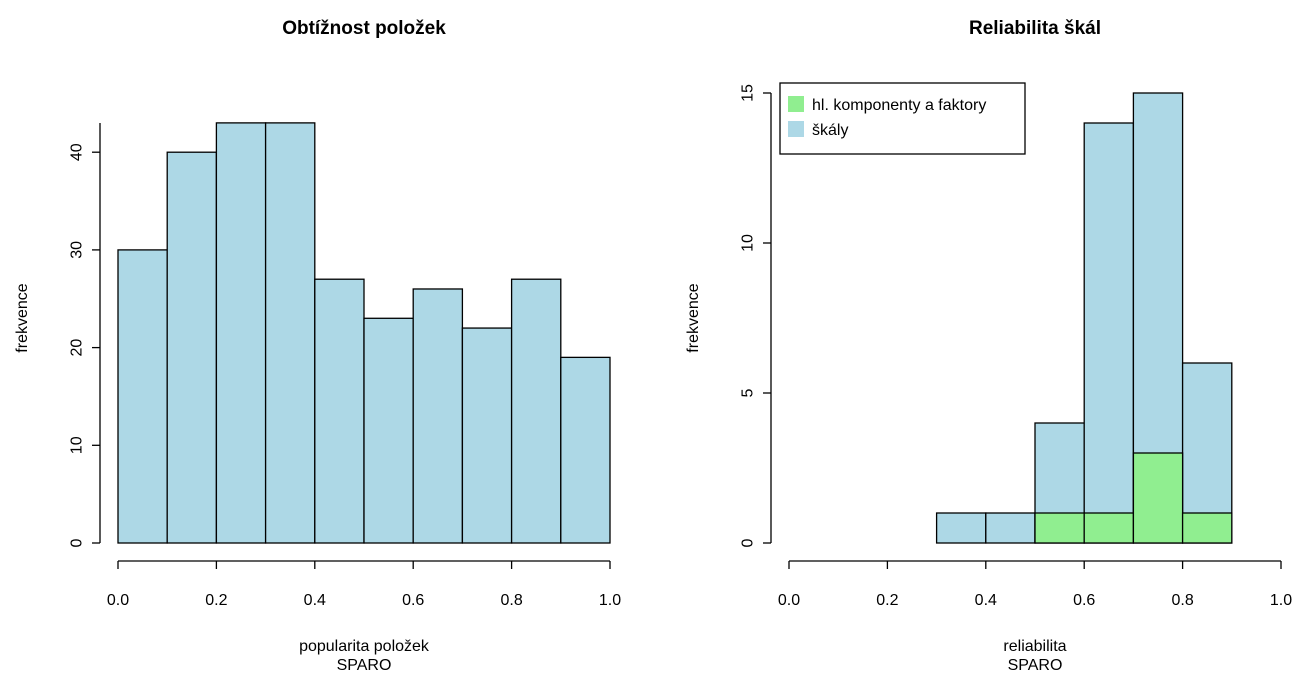  What do you see at coordinates (748, 392) in the screenshot?
I see `y-tick-label: 5` at bounding box center [748, 392].